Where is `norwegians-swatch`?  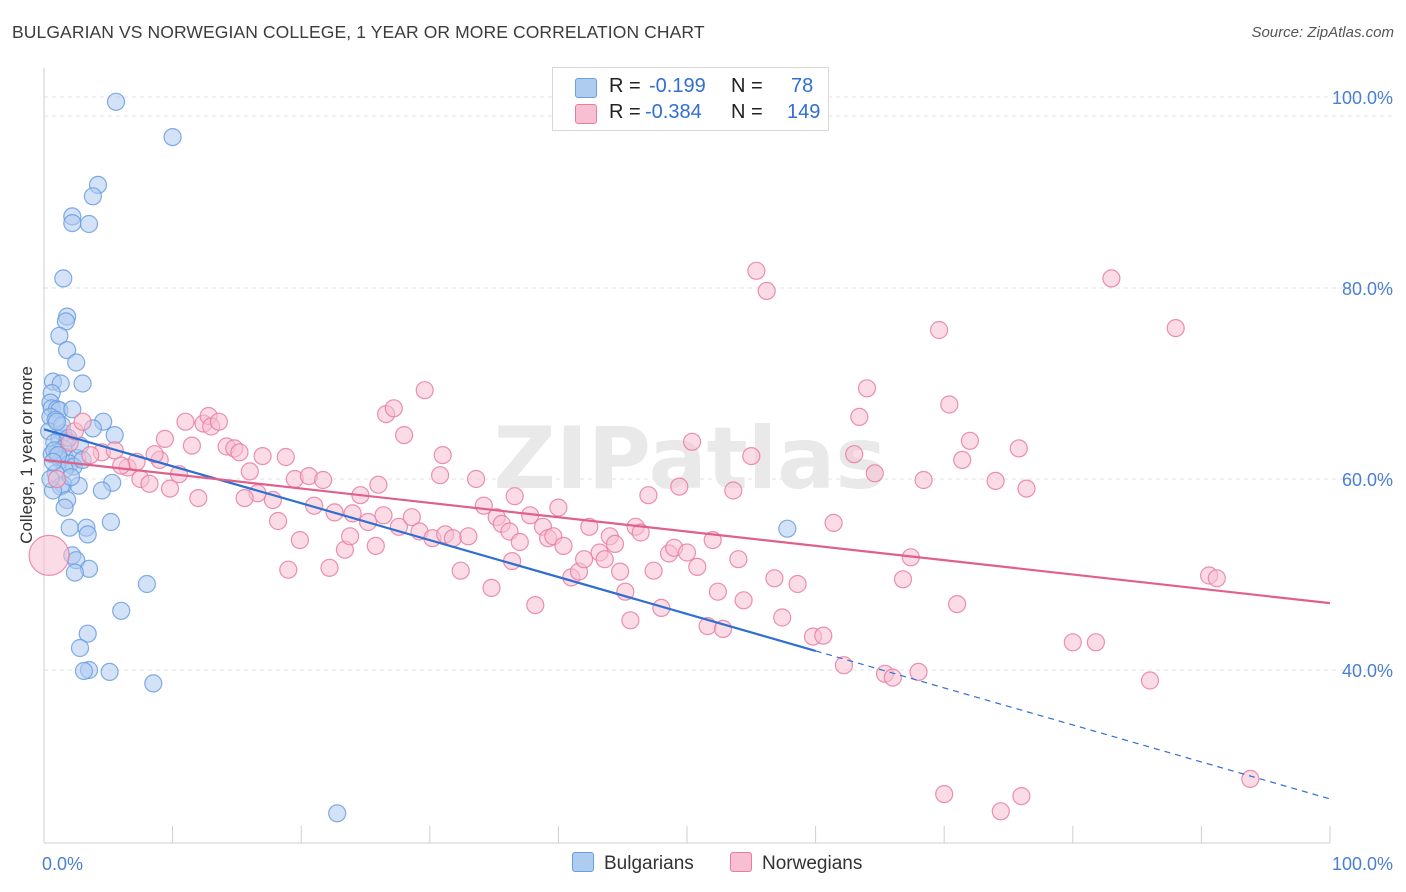 norwegians-swatch is located at coordinates (586, 114).